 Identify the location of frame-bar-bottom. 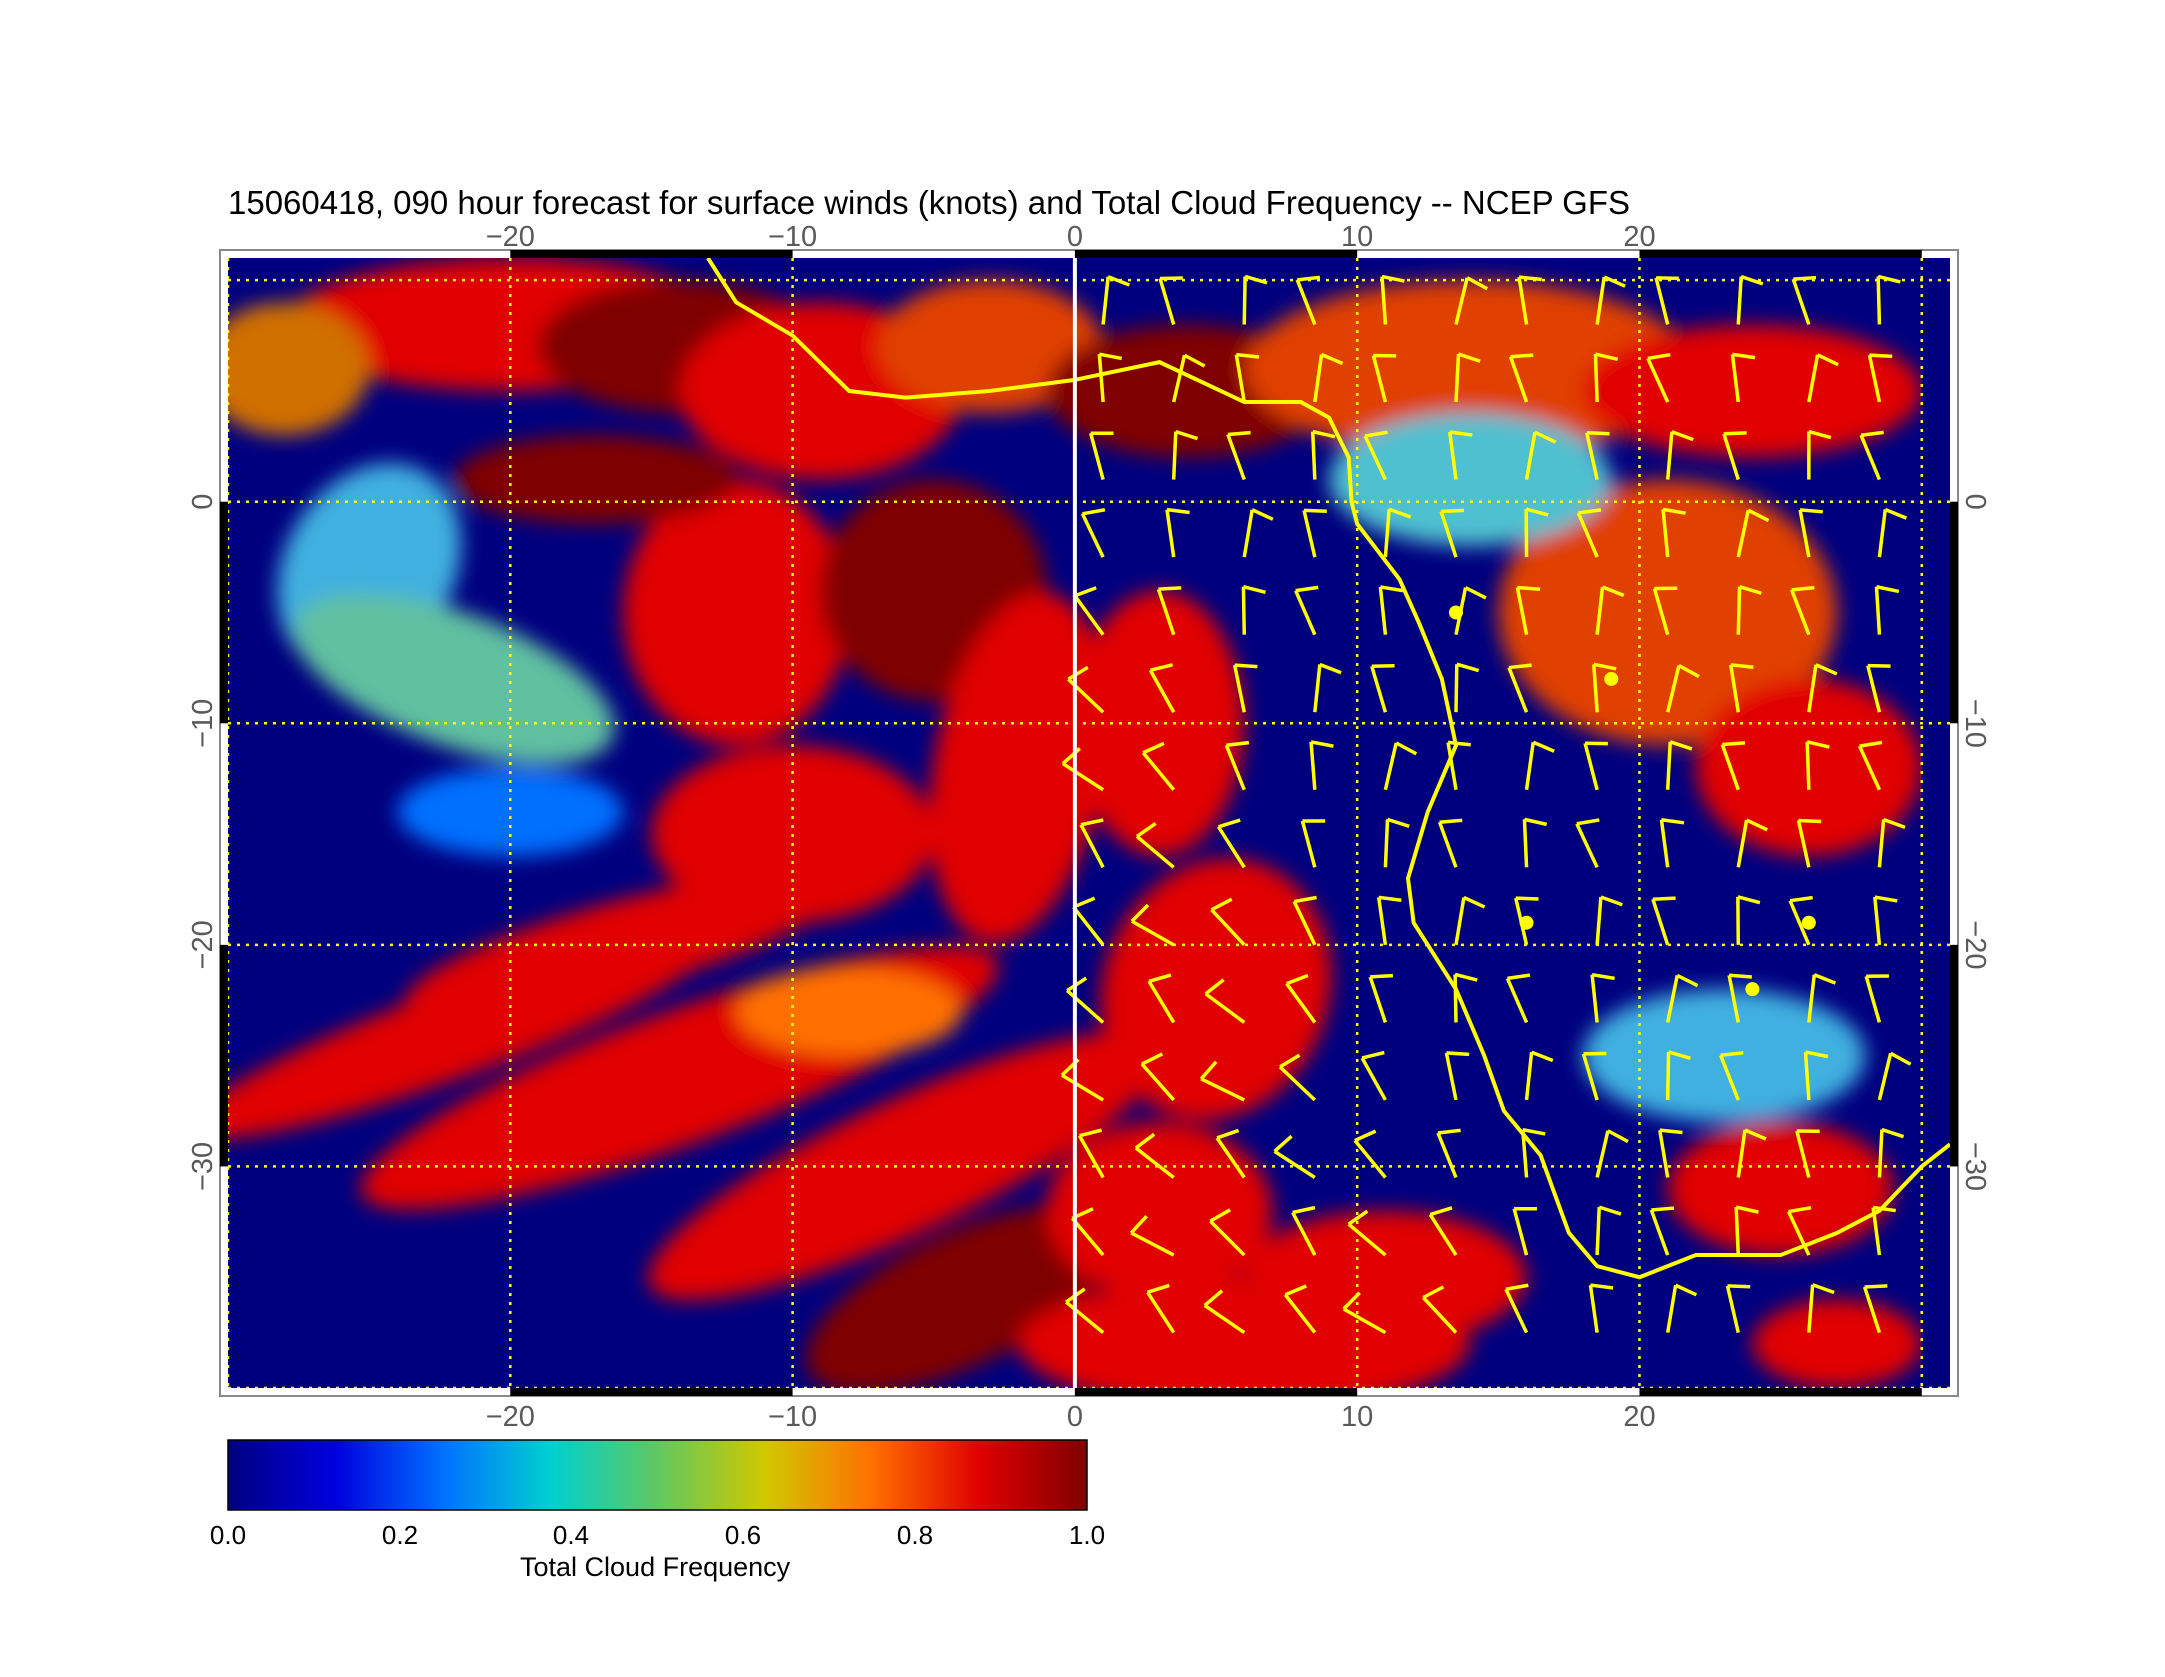
(651, 1392).